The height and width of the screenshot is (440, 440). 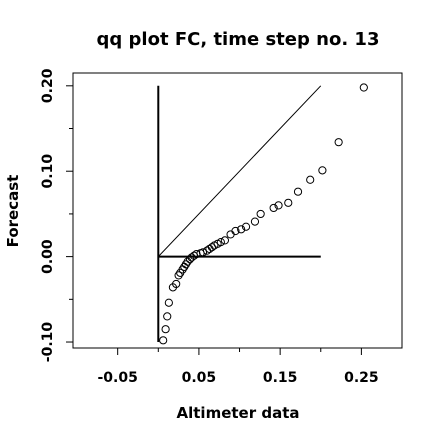 I want to click on chart-title: qq plot FC, time step no. 13, so click(x=238, y=39).